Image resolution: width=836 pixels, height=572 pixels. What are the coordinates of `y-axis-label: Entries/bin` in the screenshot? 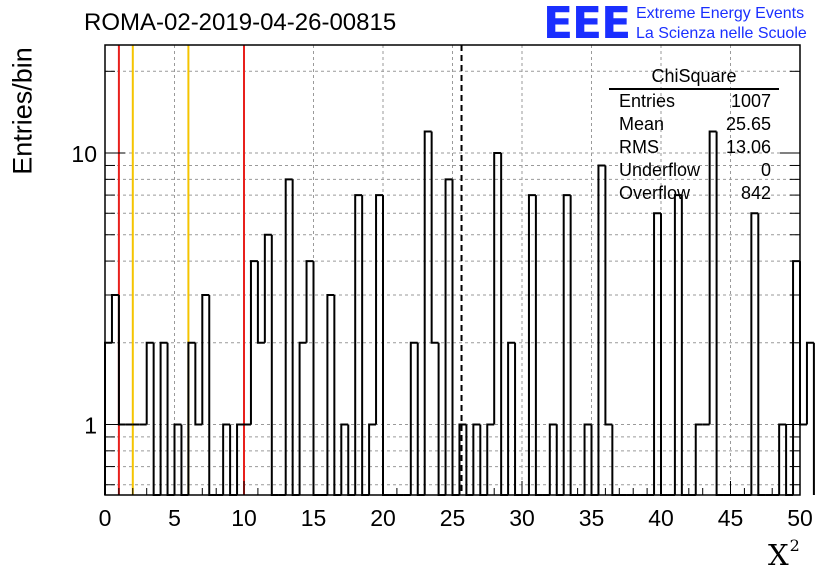 It's located at (22, 111).